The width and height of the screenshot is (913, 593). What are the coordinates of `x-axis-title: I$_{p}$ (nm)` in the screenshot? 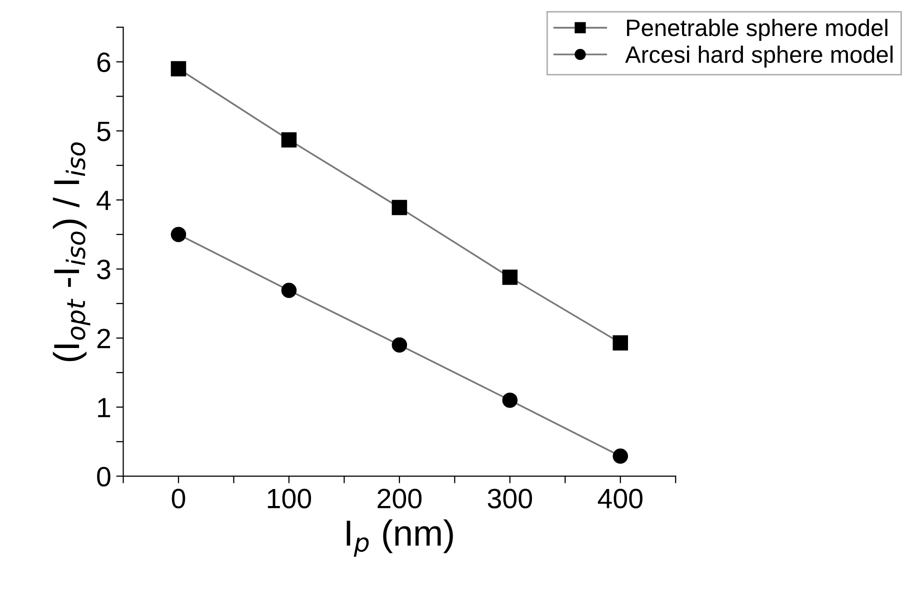 It's located at (399, 538).